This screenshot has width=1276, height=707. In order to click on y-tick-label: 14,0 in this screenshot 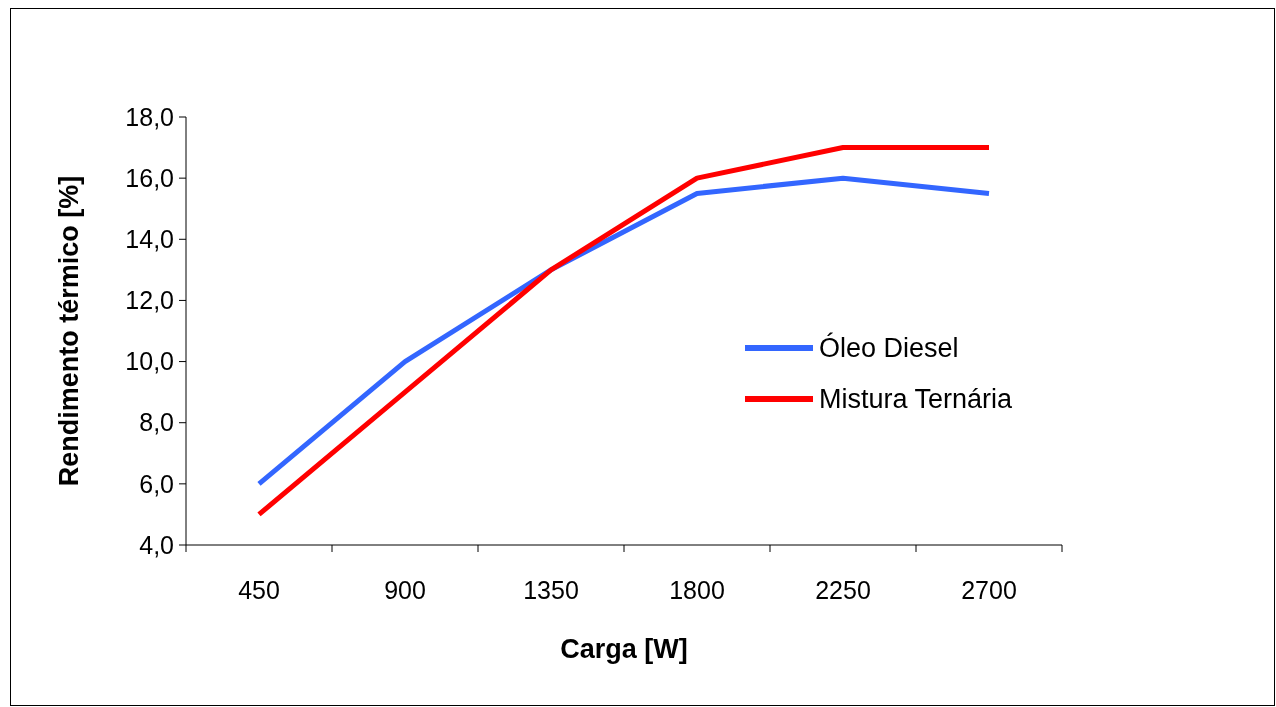, I will do `click(149, 239)`.